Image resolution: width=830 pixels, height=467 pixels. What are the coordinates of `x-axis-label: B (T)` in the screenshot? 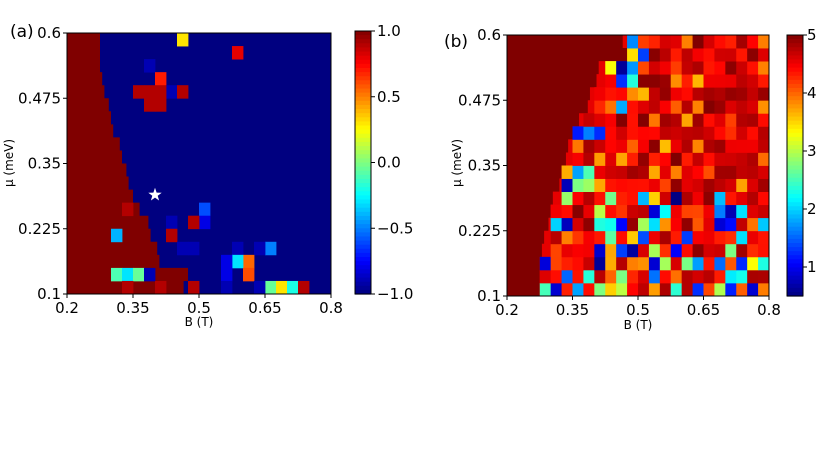 It's located at (638, 325).